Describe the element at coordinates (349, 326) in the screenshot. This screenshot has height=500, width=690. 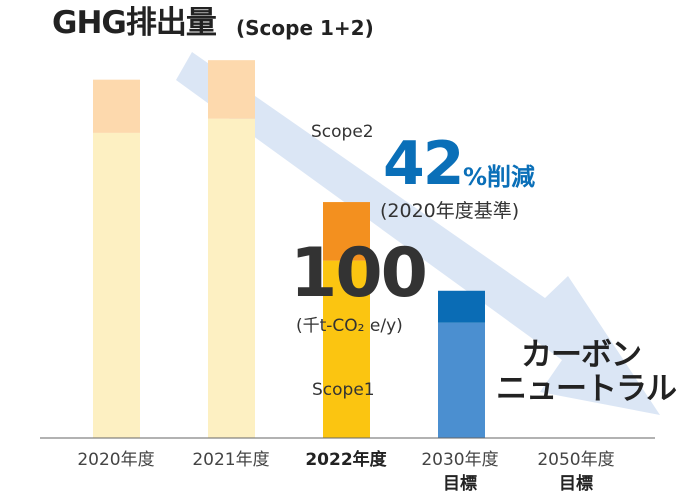
I see `highlight-unit: (千t-CO₂ e/y)` at that location.